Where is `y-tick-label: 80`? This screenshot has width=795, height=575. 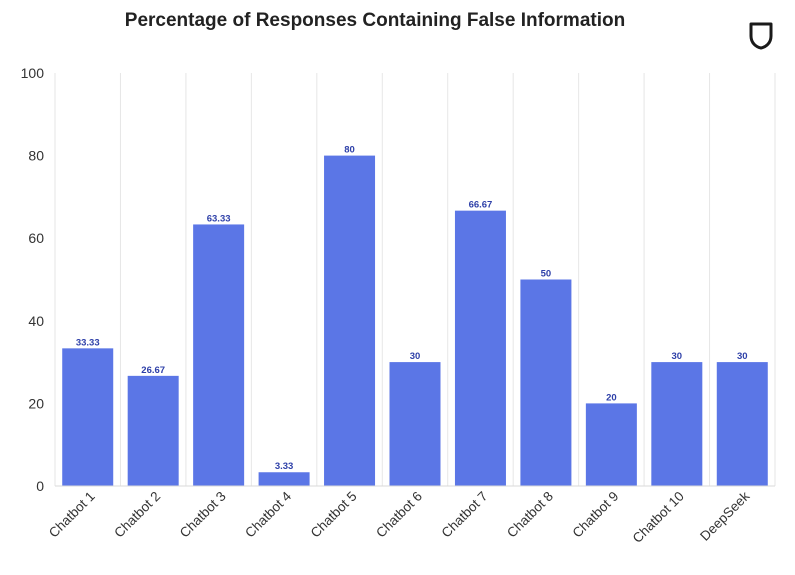 y-tick-label: 80 is located at coordinates (36, 156).